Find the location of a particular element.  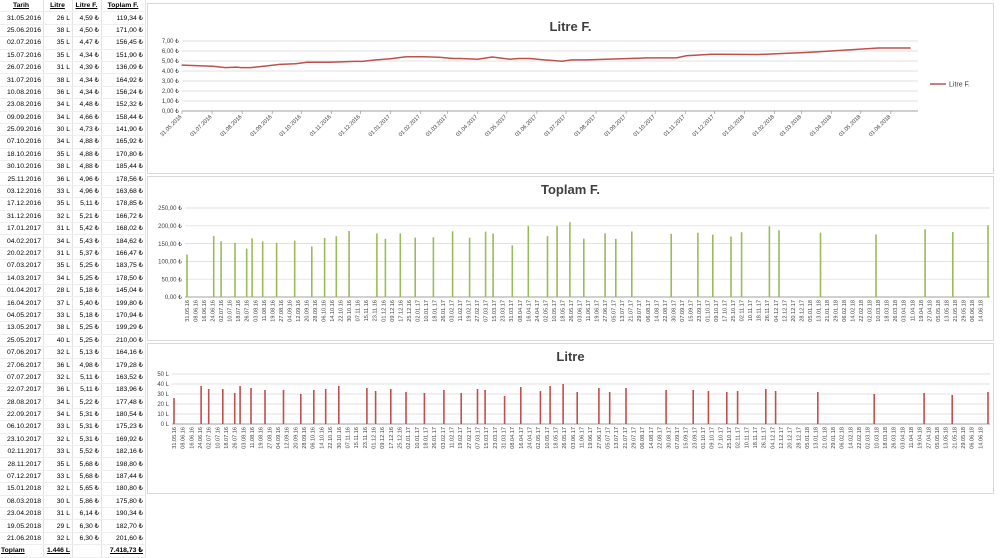

table-cell: 165,92 ₺ is located at coordinates (123, 142).